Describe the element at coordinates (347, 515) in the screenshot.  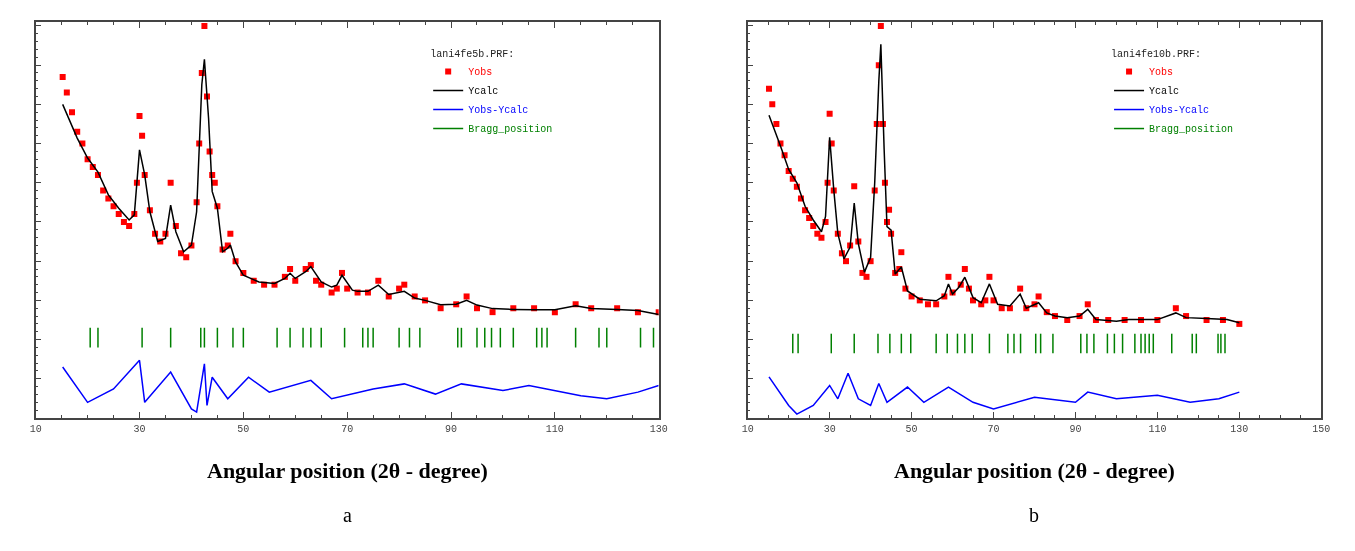
I see `text: a` at that location.